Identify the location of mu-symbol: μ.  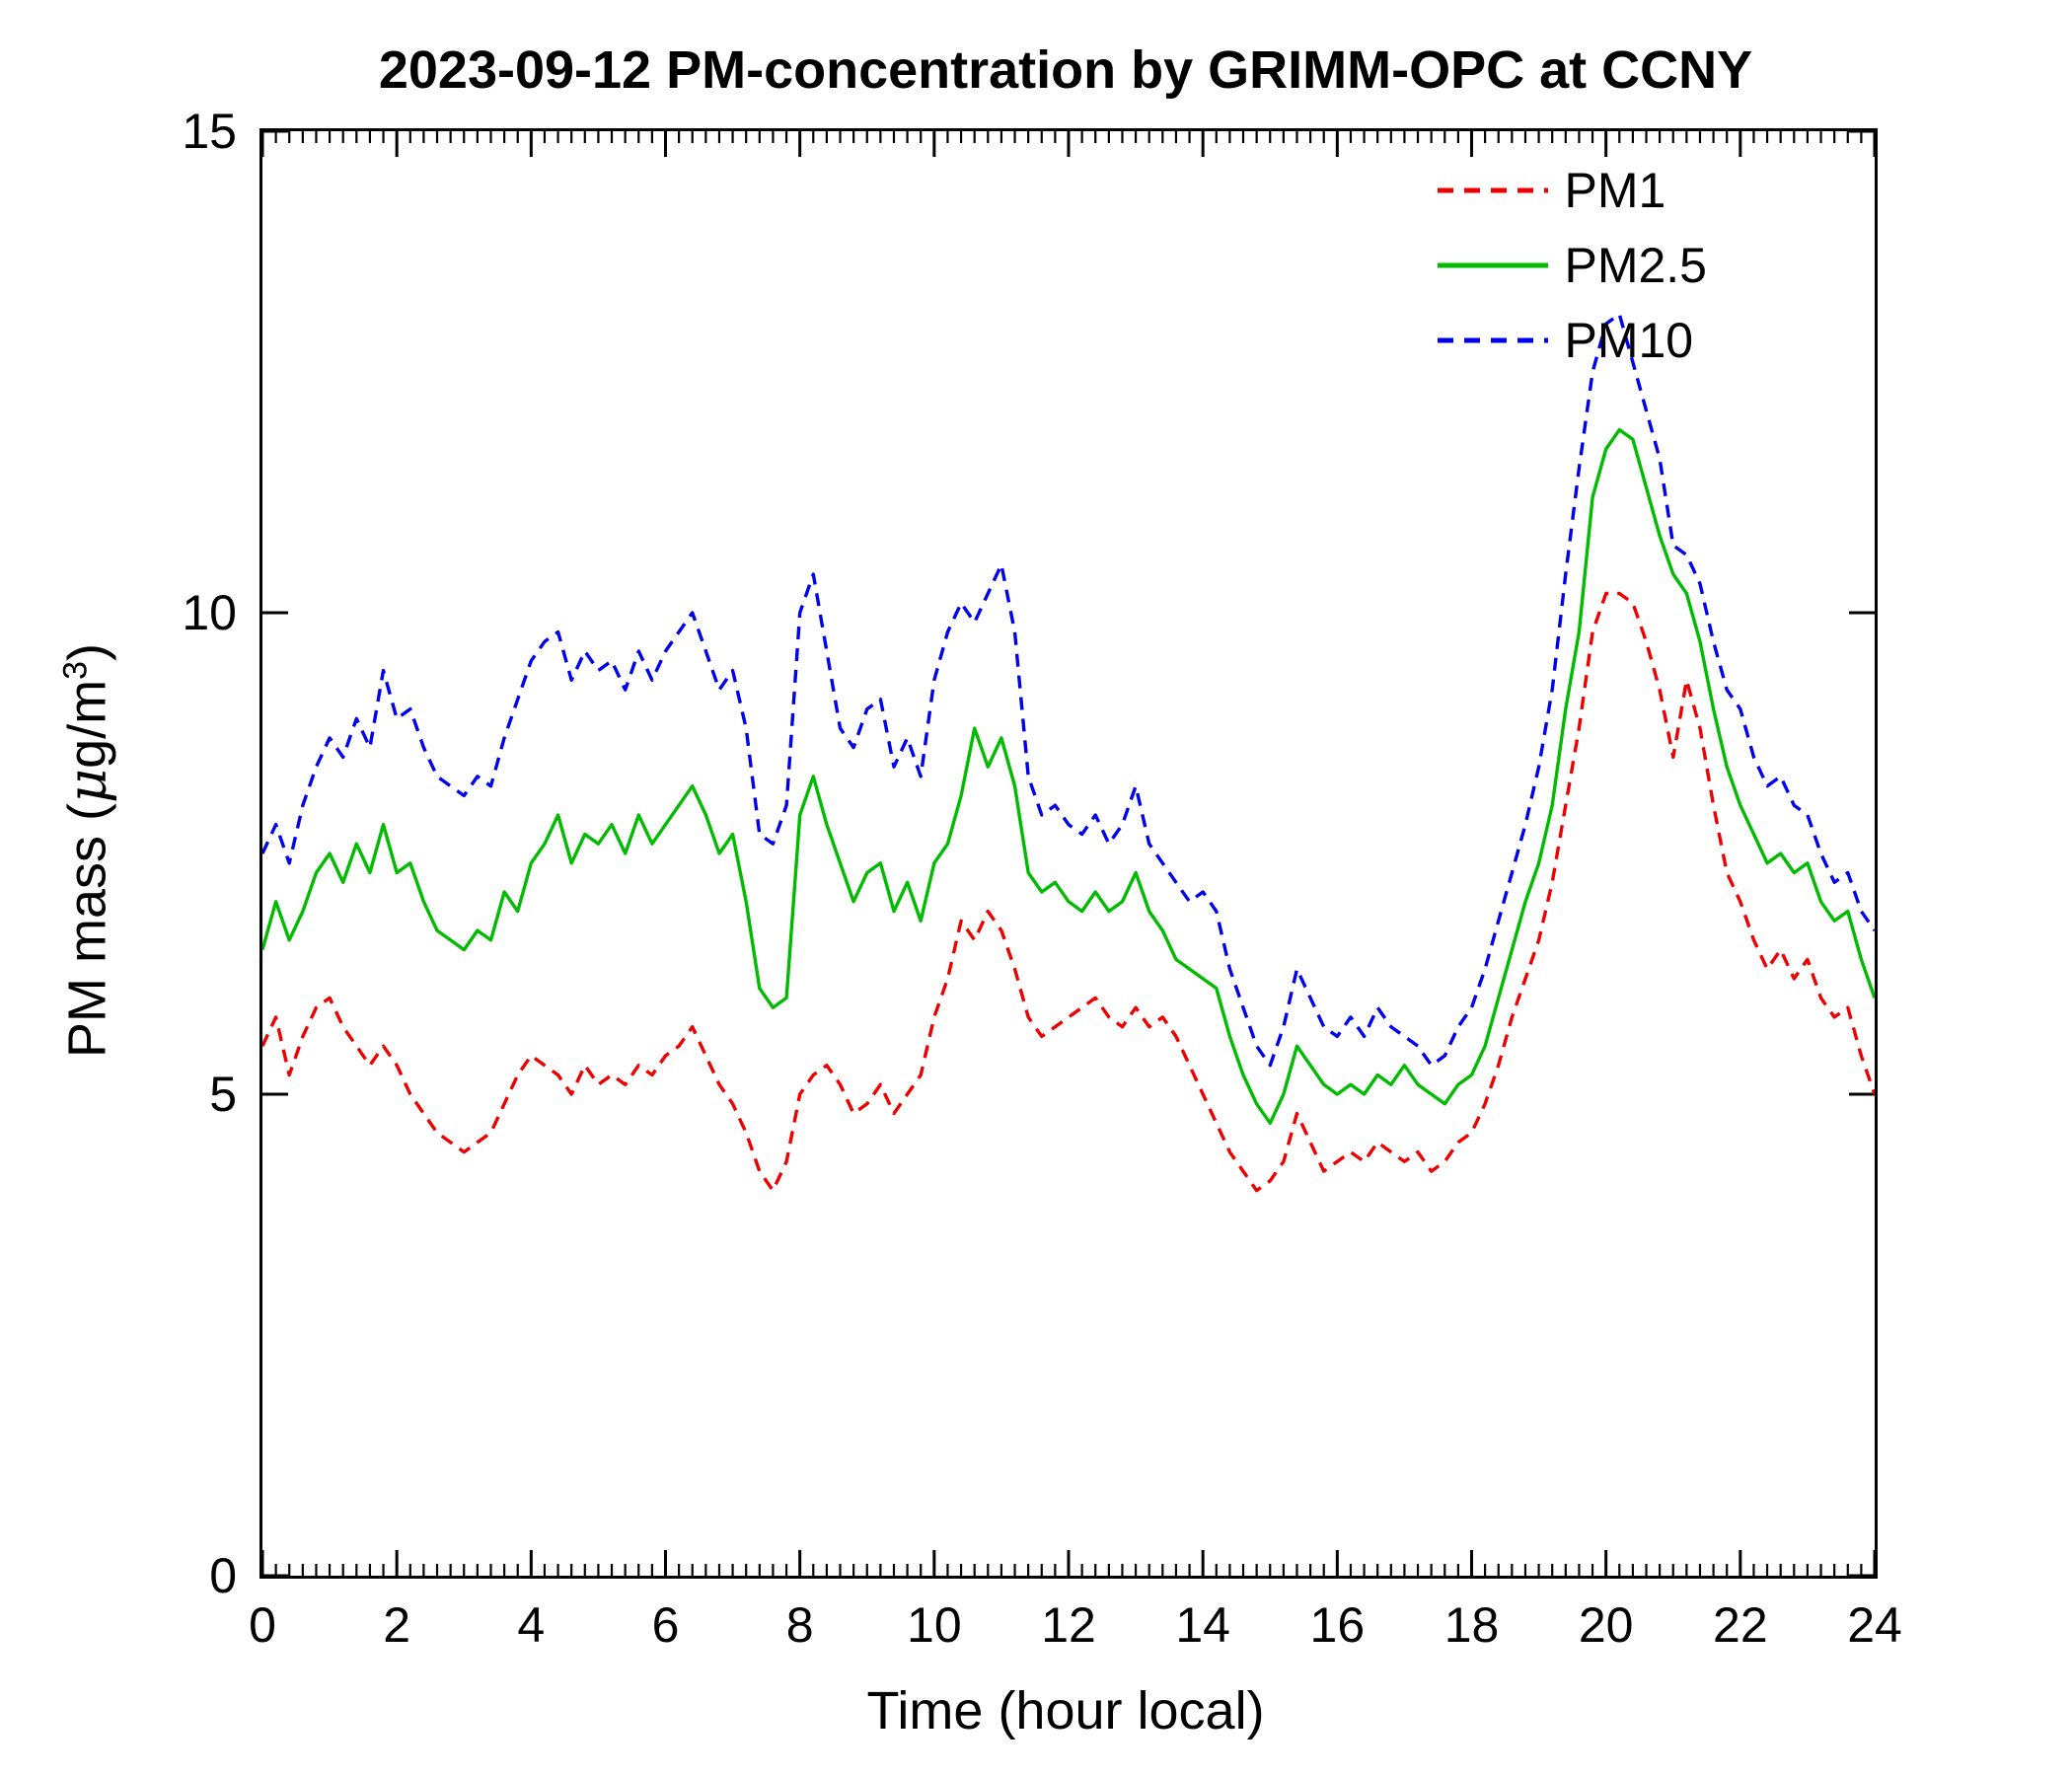
(86, 786).